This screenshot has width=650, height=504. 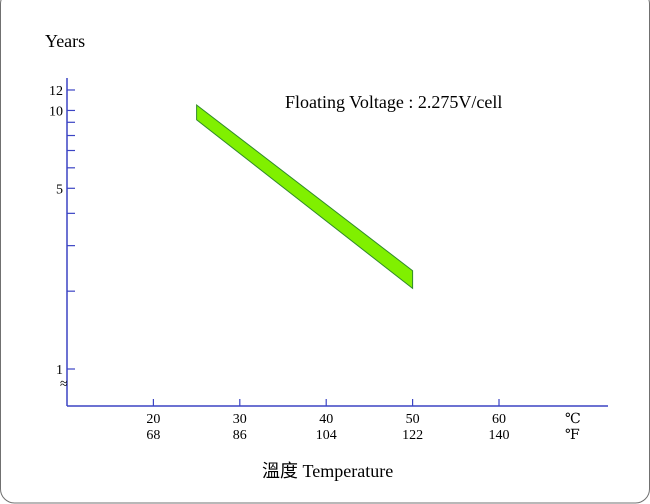 I want to click on x-tick-label-f-140: 140, so click(x=499, y=435).